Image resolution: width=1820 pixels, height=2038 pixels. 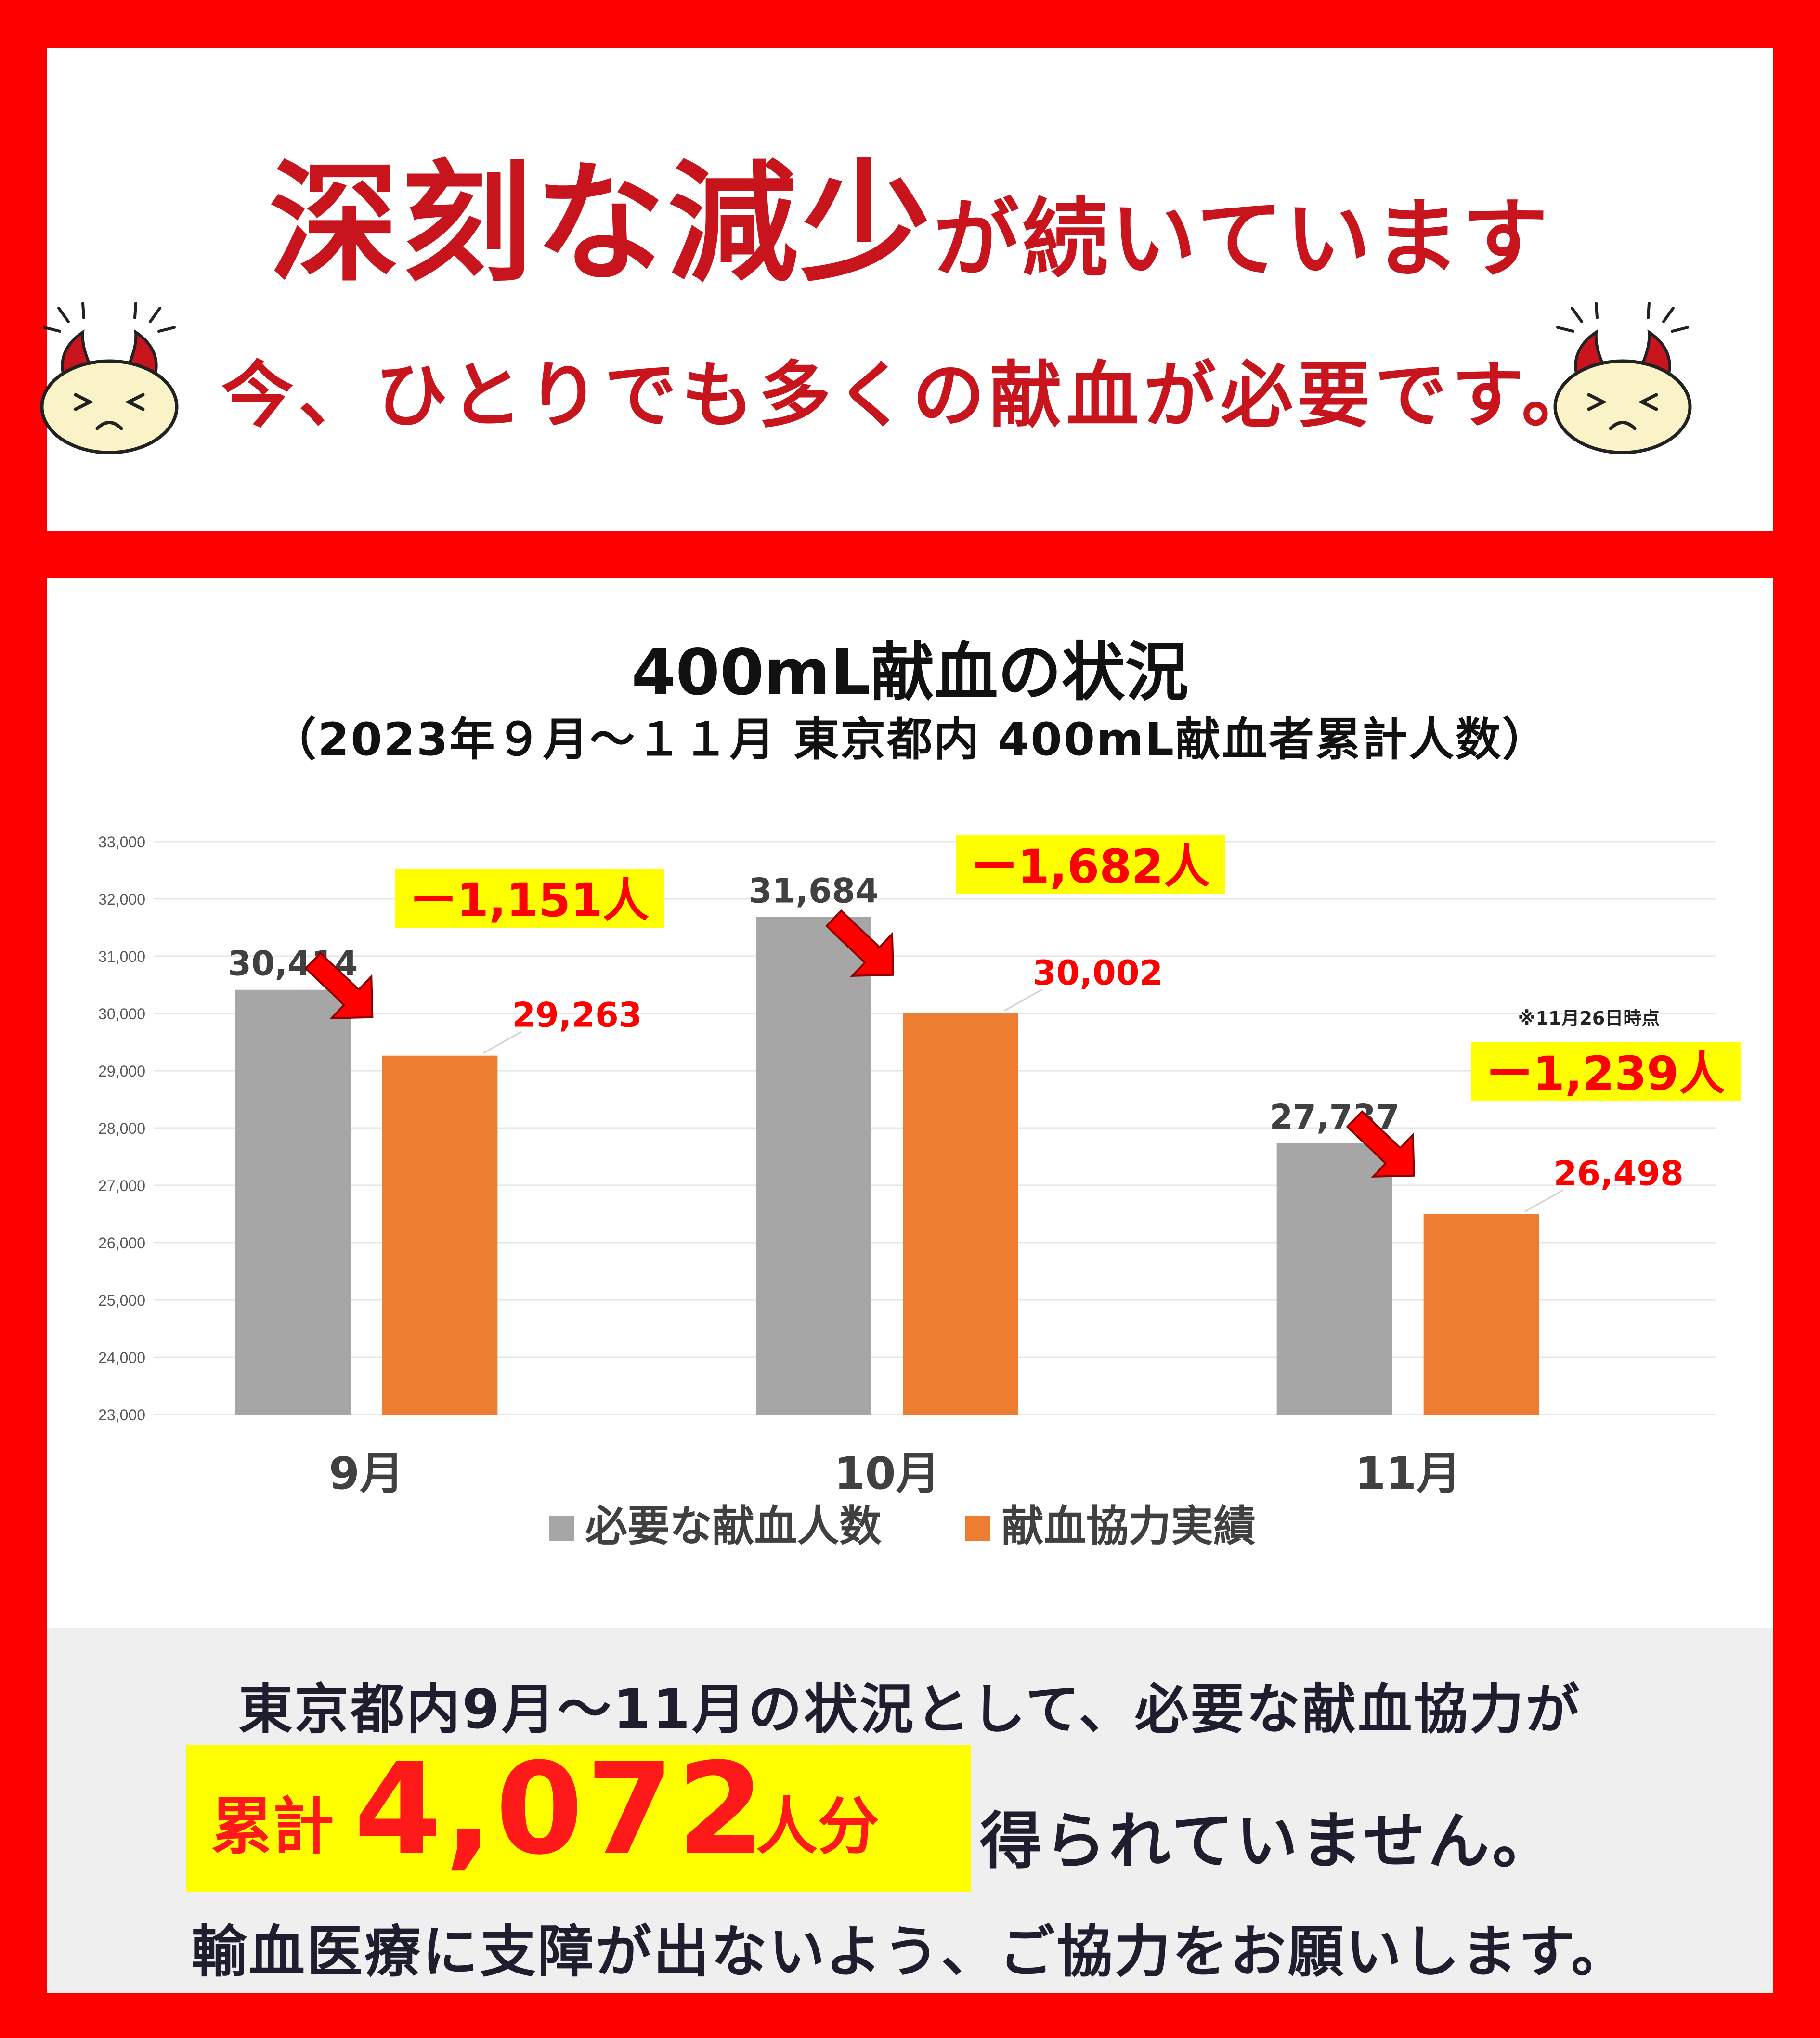 What do you see at coordinates (1268, 1841) in the screenshot?
I see `total-suffix: 得られていません。` at bounding box center [1268, 1841].